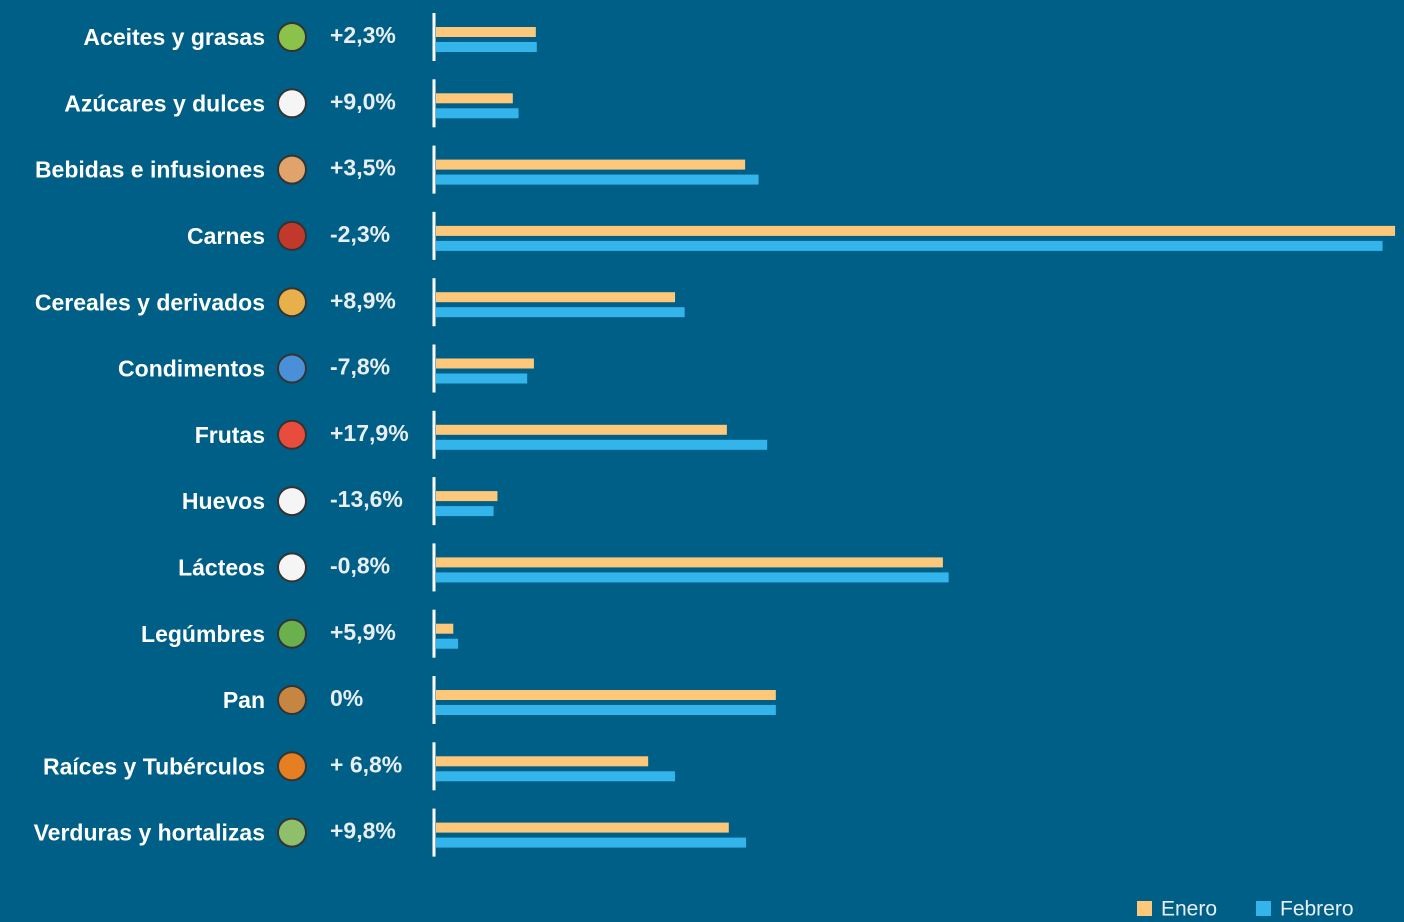  What do you see at coordinates (366, 499) in the screenshot?
I see `change-label: -13,6%` at bounding box center [366, 499].